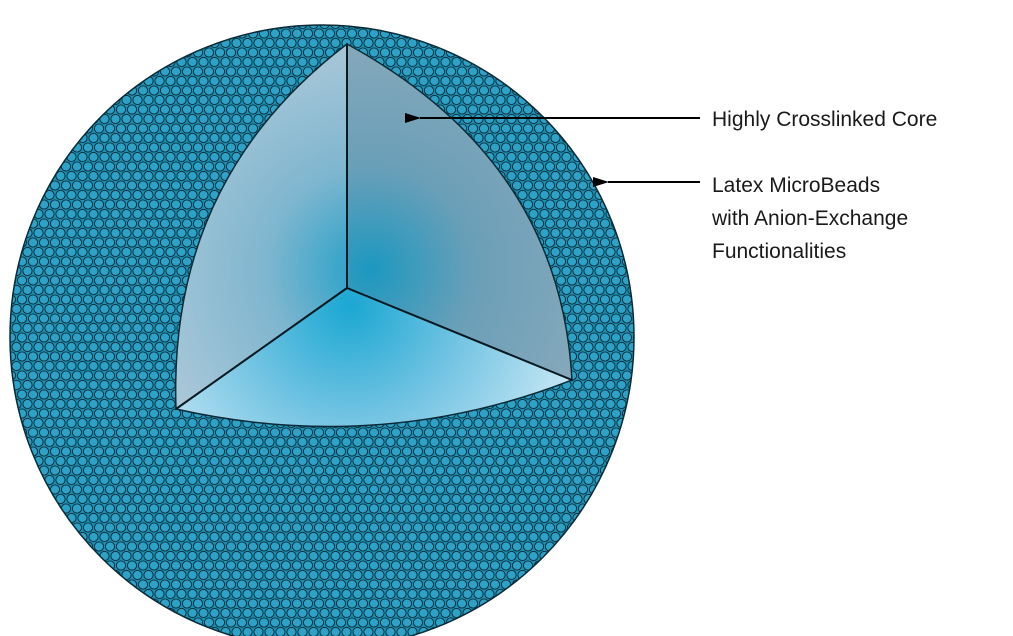 The image size is (1013, 636). What do you see at coordinates (796, 185) in the screenshot?
I see `shell-label-line1: Latex MicroBeads` at bounding box center [796, 185].